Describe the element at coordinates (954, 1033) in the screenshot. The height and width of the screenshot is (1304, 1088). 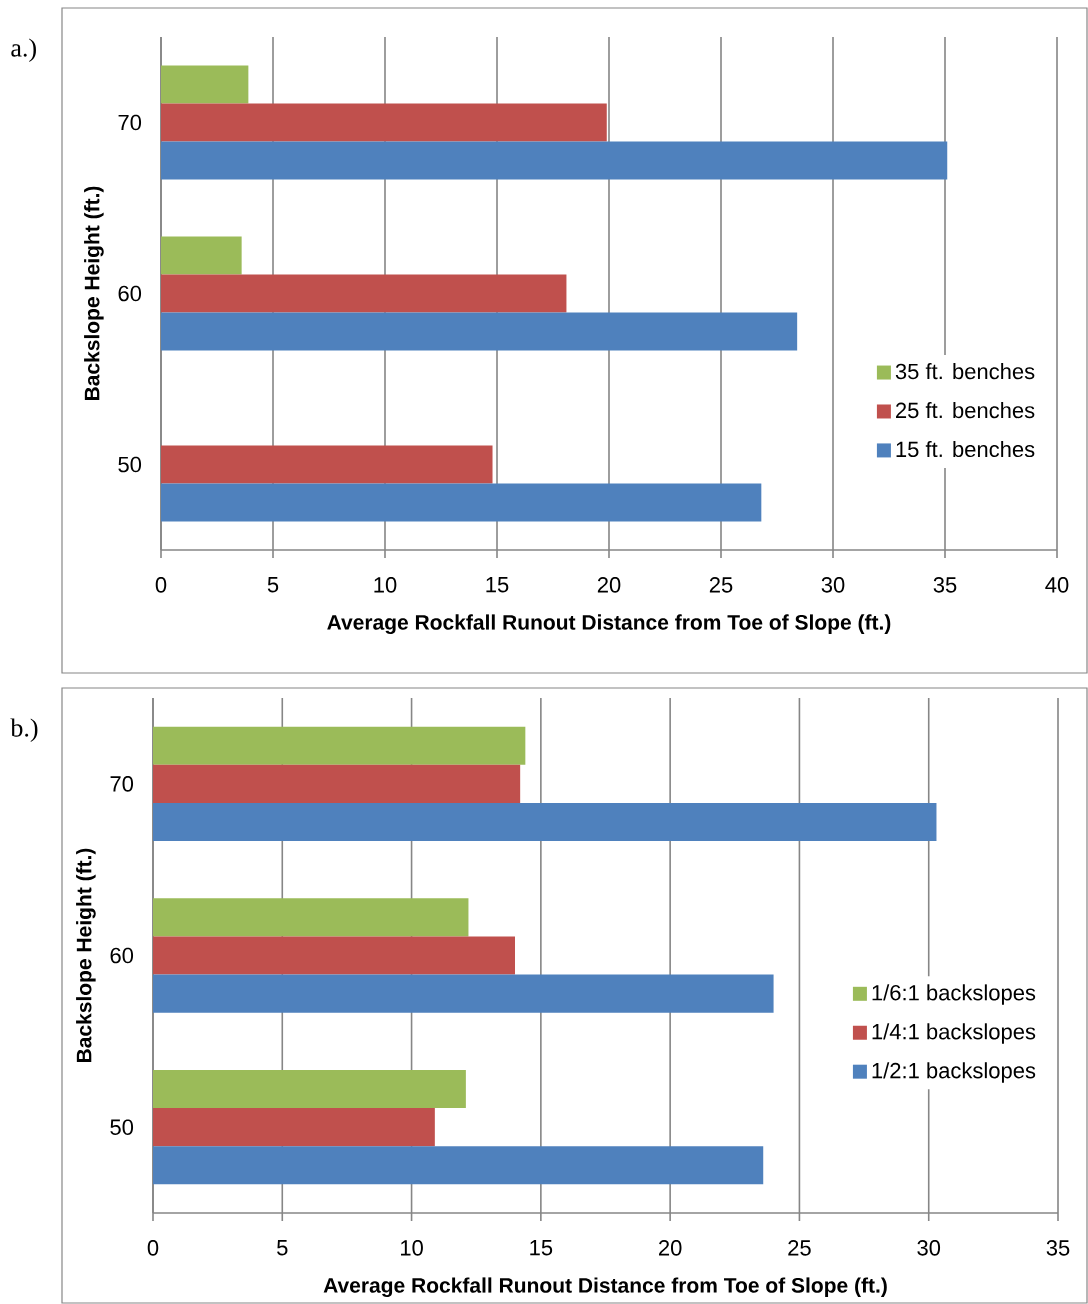
I see `legend-label: 1/4:1 backslopes` at that location.